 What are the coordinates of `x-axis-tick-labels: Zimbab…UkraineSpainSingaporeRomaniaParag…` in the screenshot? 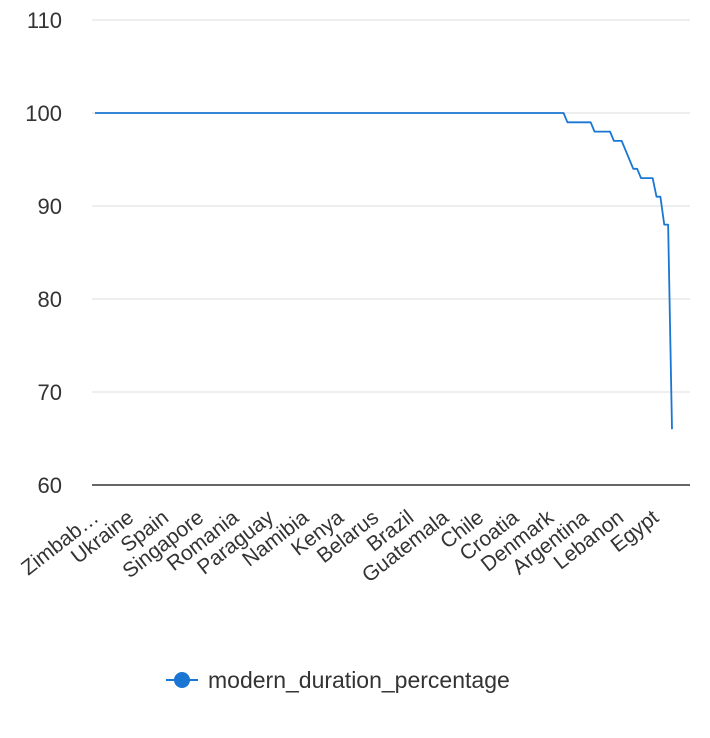 It's located at (340, 547).